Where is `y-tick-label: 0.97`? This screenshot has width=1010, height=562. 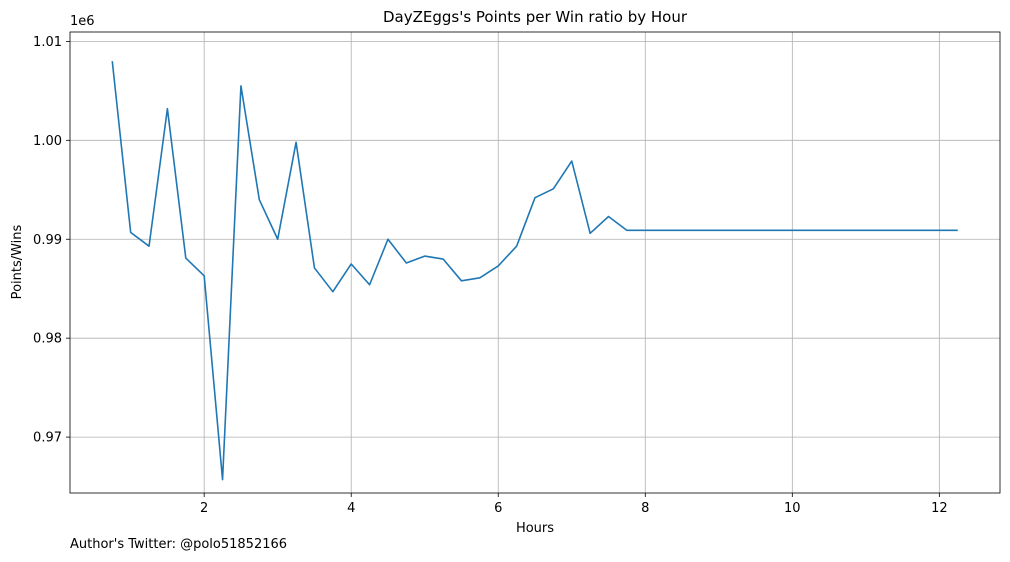 y-tick-label: 0.97 is located at coordinates (47, 438).